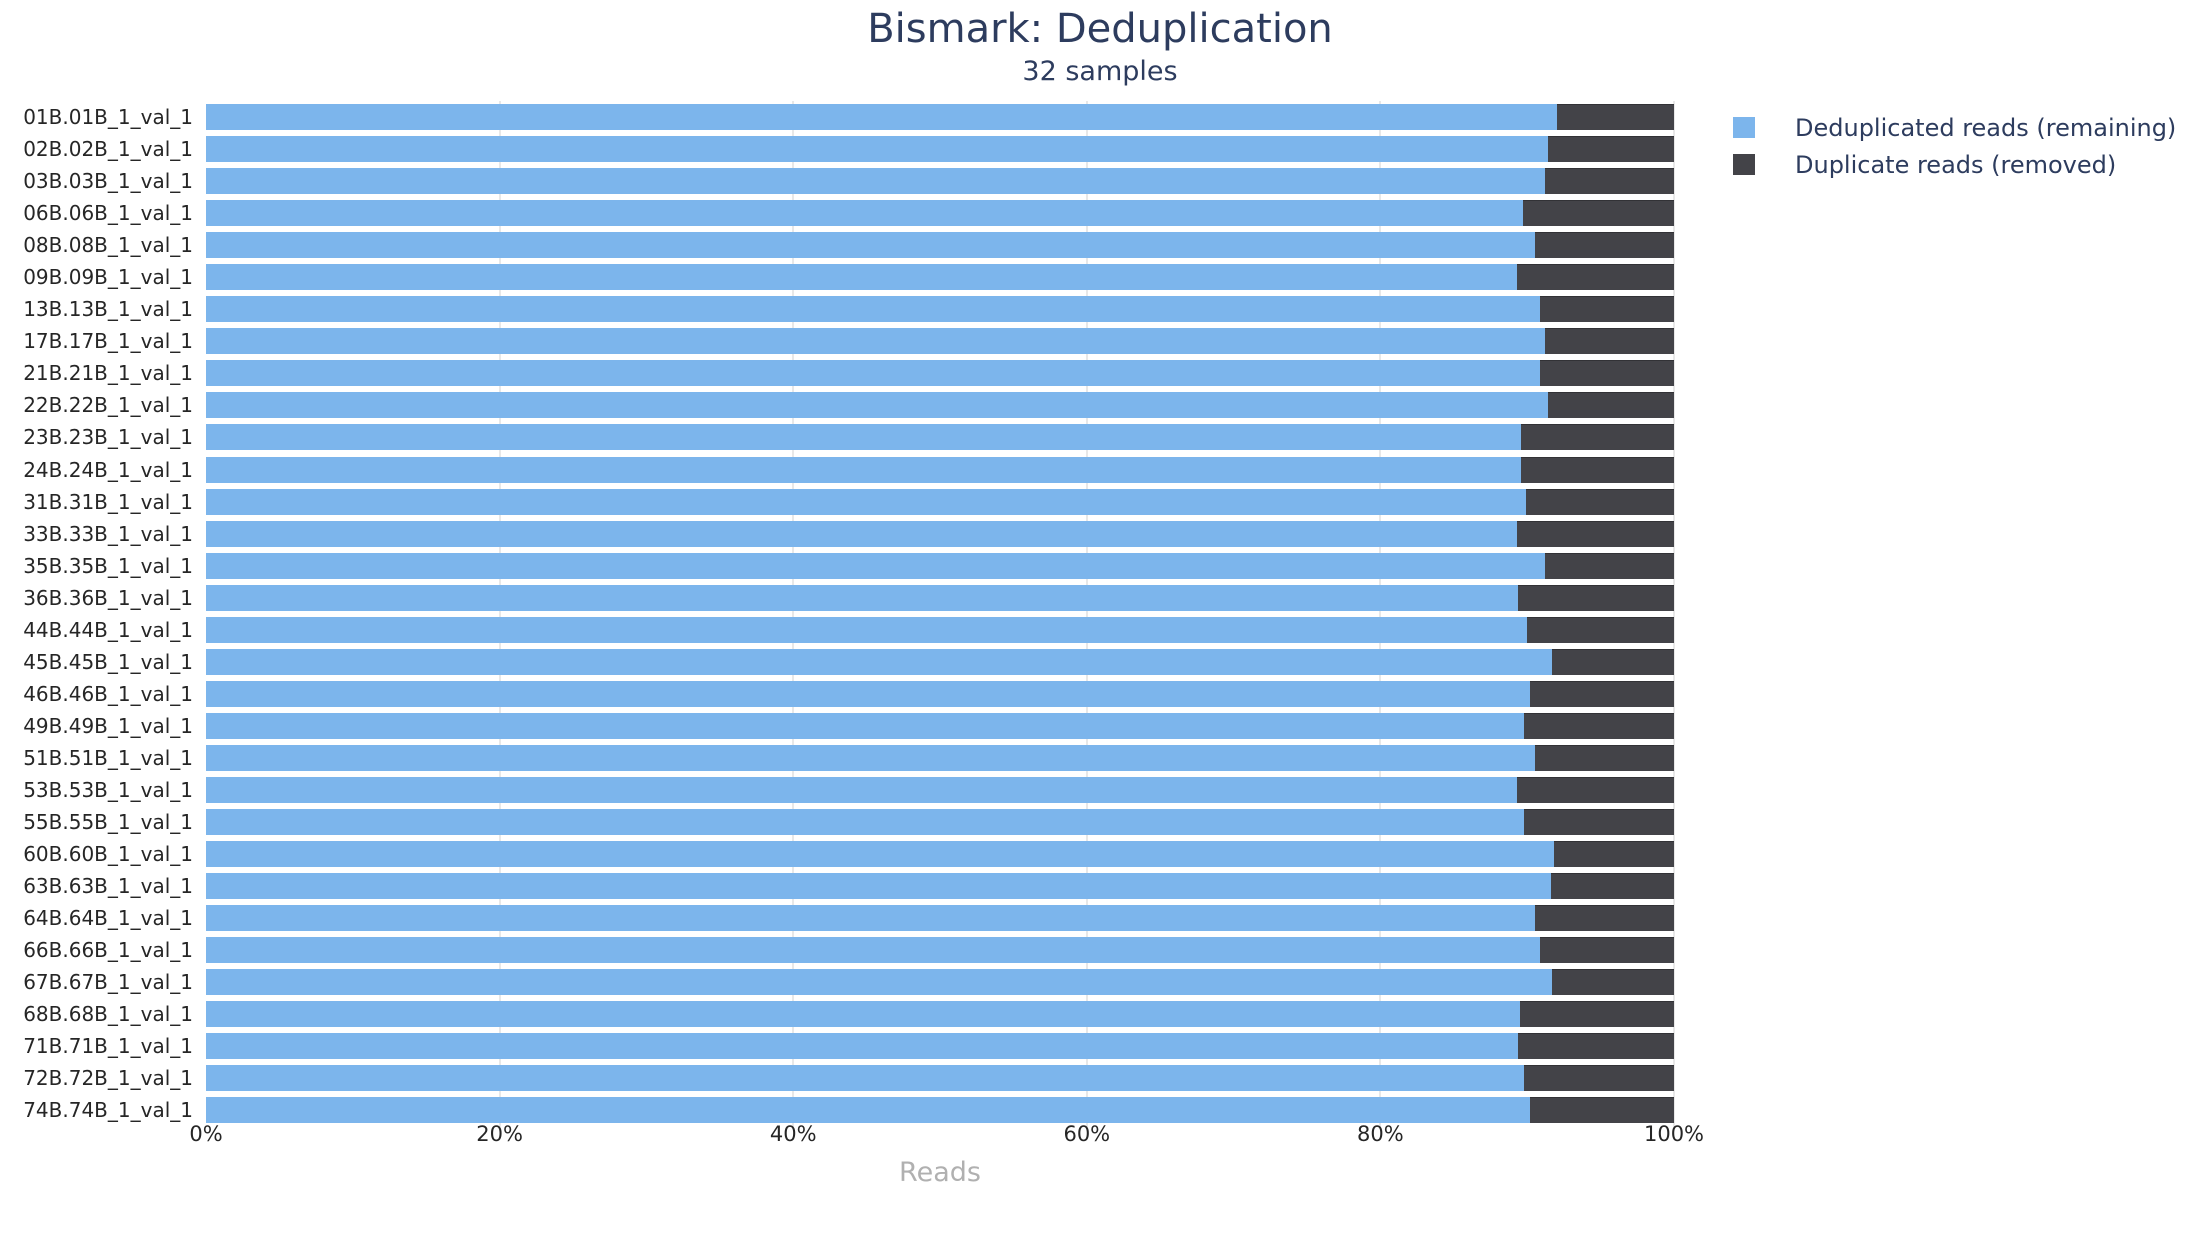 The image size is (2200, 1240). I want to click on sample-label: 24B.24B_1_val_1, so click(108, 469).